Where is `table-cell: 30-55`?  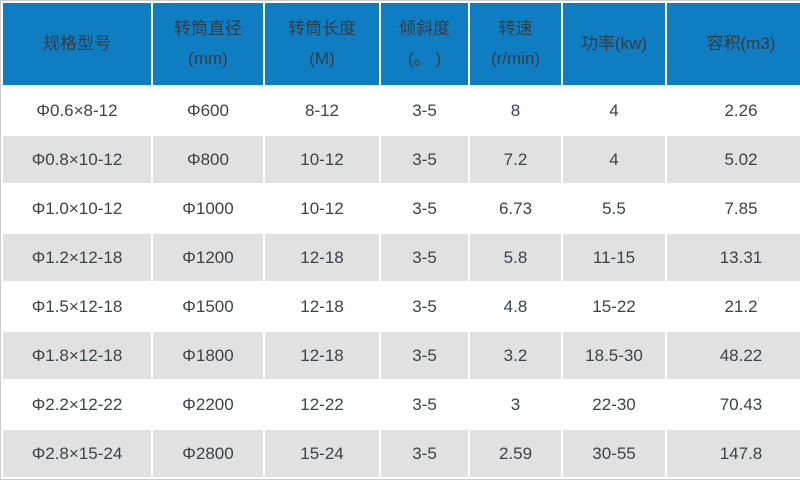 table-cell: 30-55 is located at coordinates (614, 453).